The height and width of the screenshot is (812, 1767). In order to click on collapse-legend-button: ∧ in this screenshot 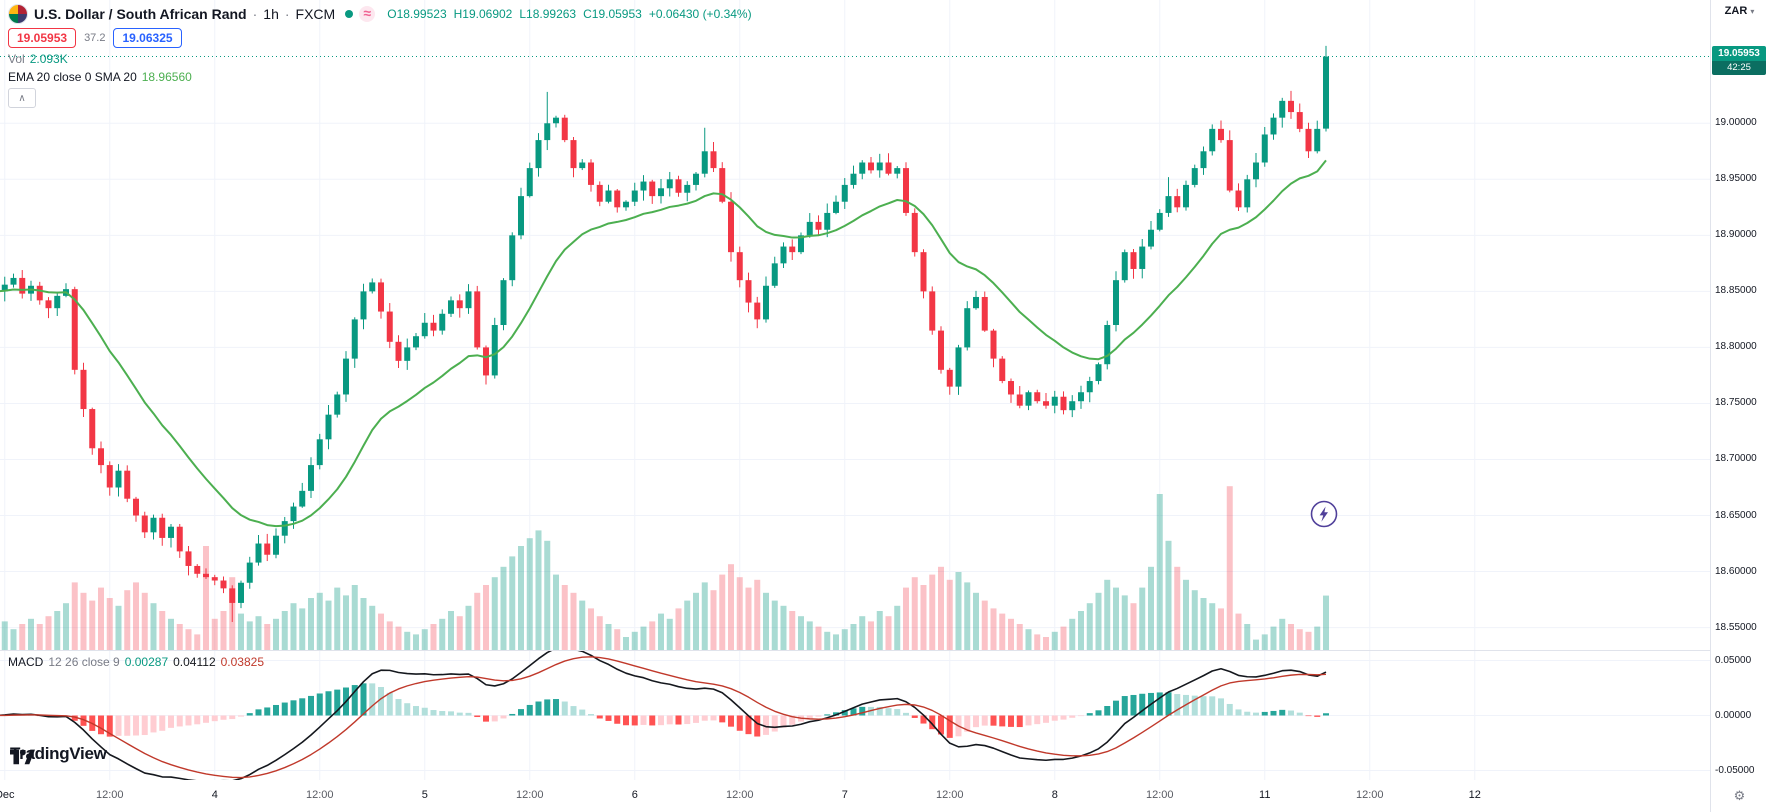, I will do `click(22, 98)`.